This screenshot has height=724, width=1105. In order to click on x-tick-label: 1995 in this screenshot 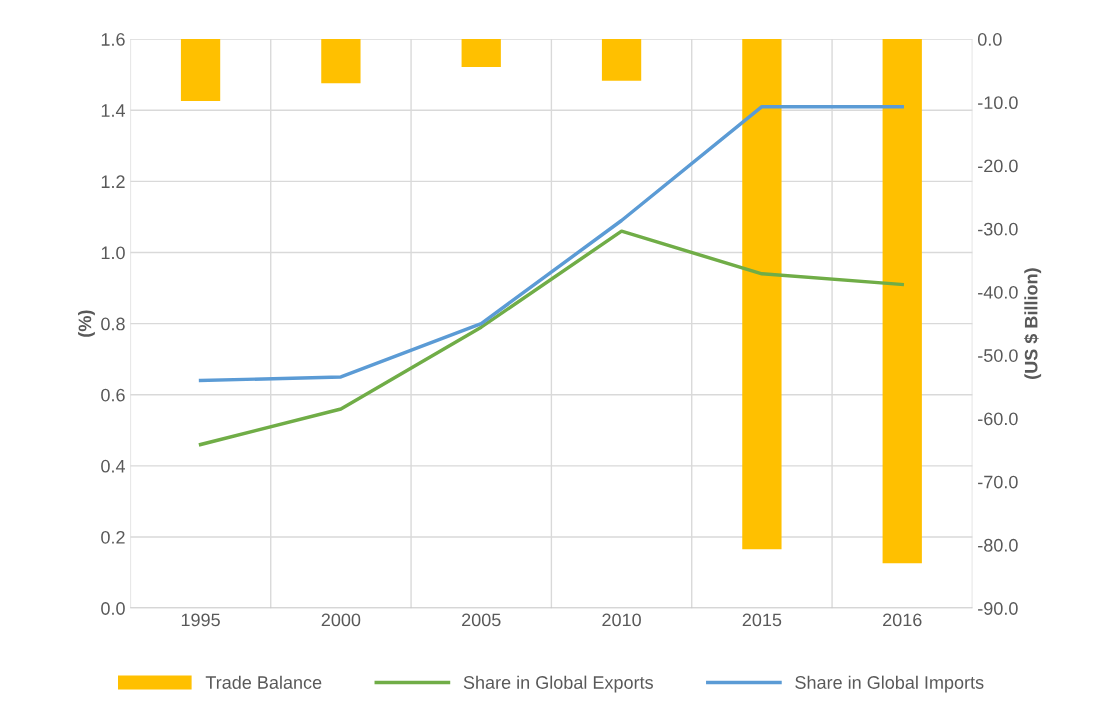, I will do `click(200, 620)`.